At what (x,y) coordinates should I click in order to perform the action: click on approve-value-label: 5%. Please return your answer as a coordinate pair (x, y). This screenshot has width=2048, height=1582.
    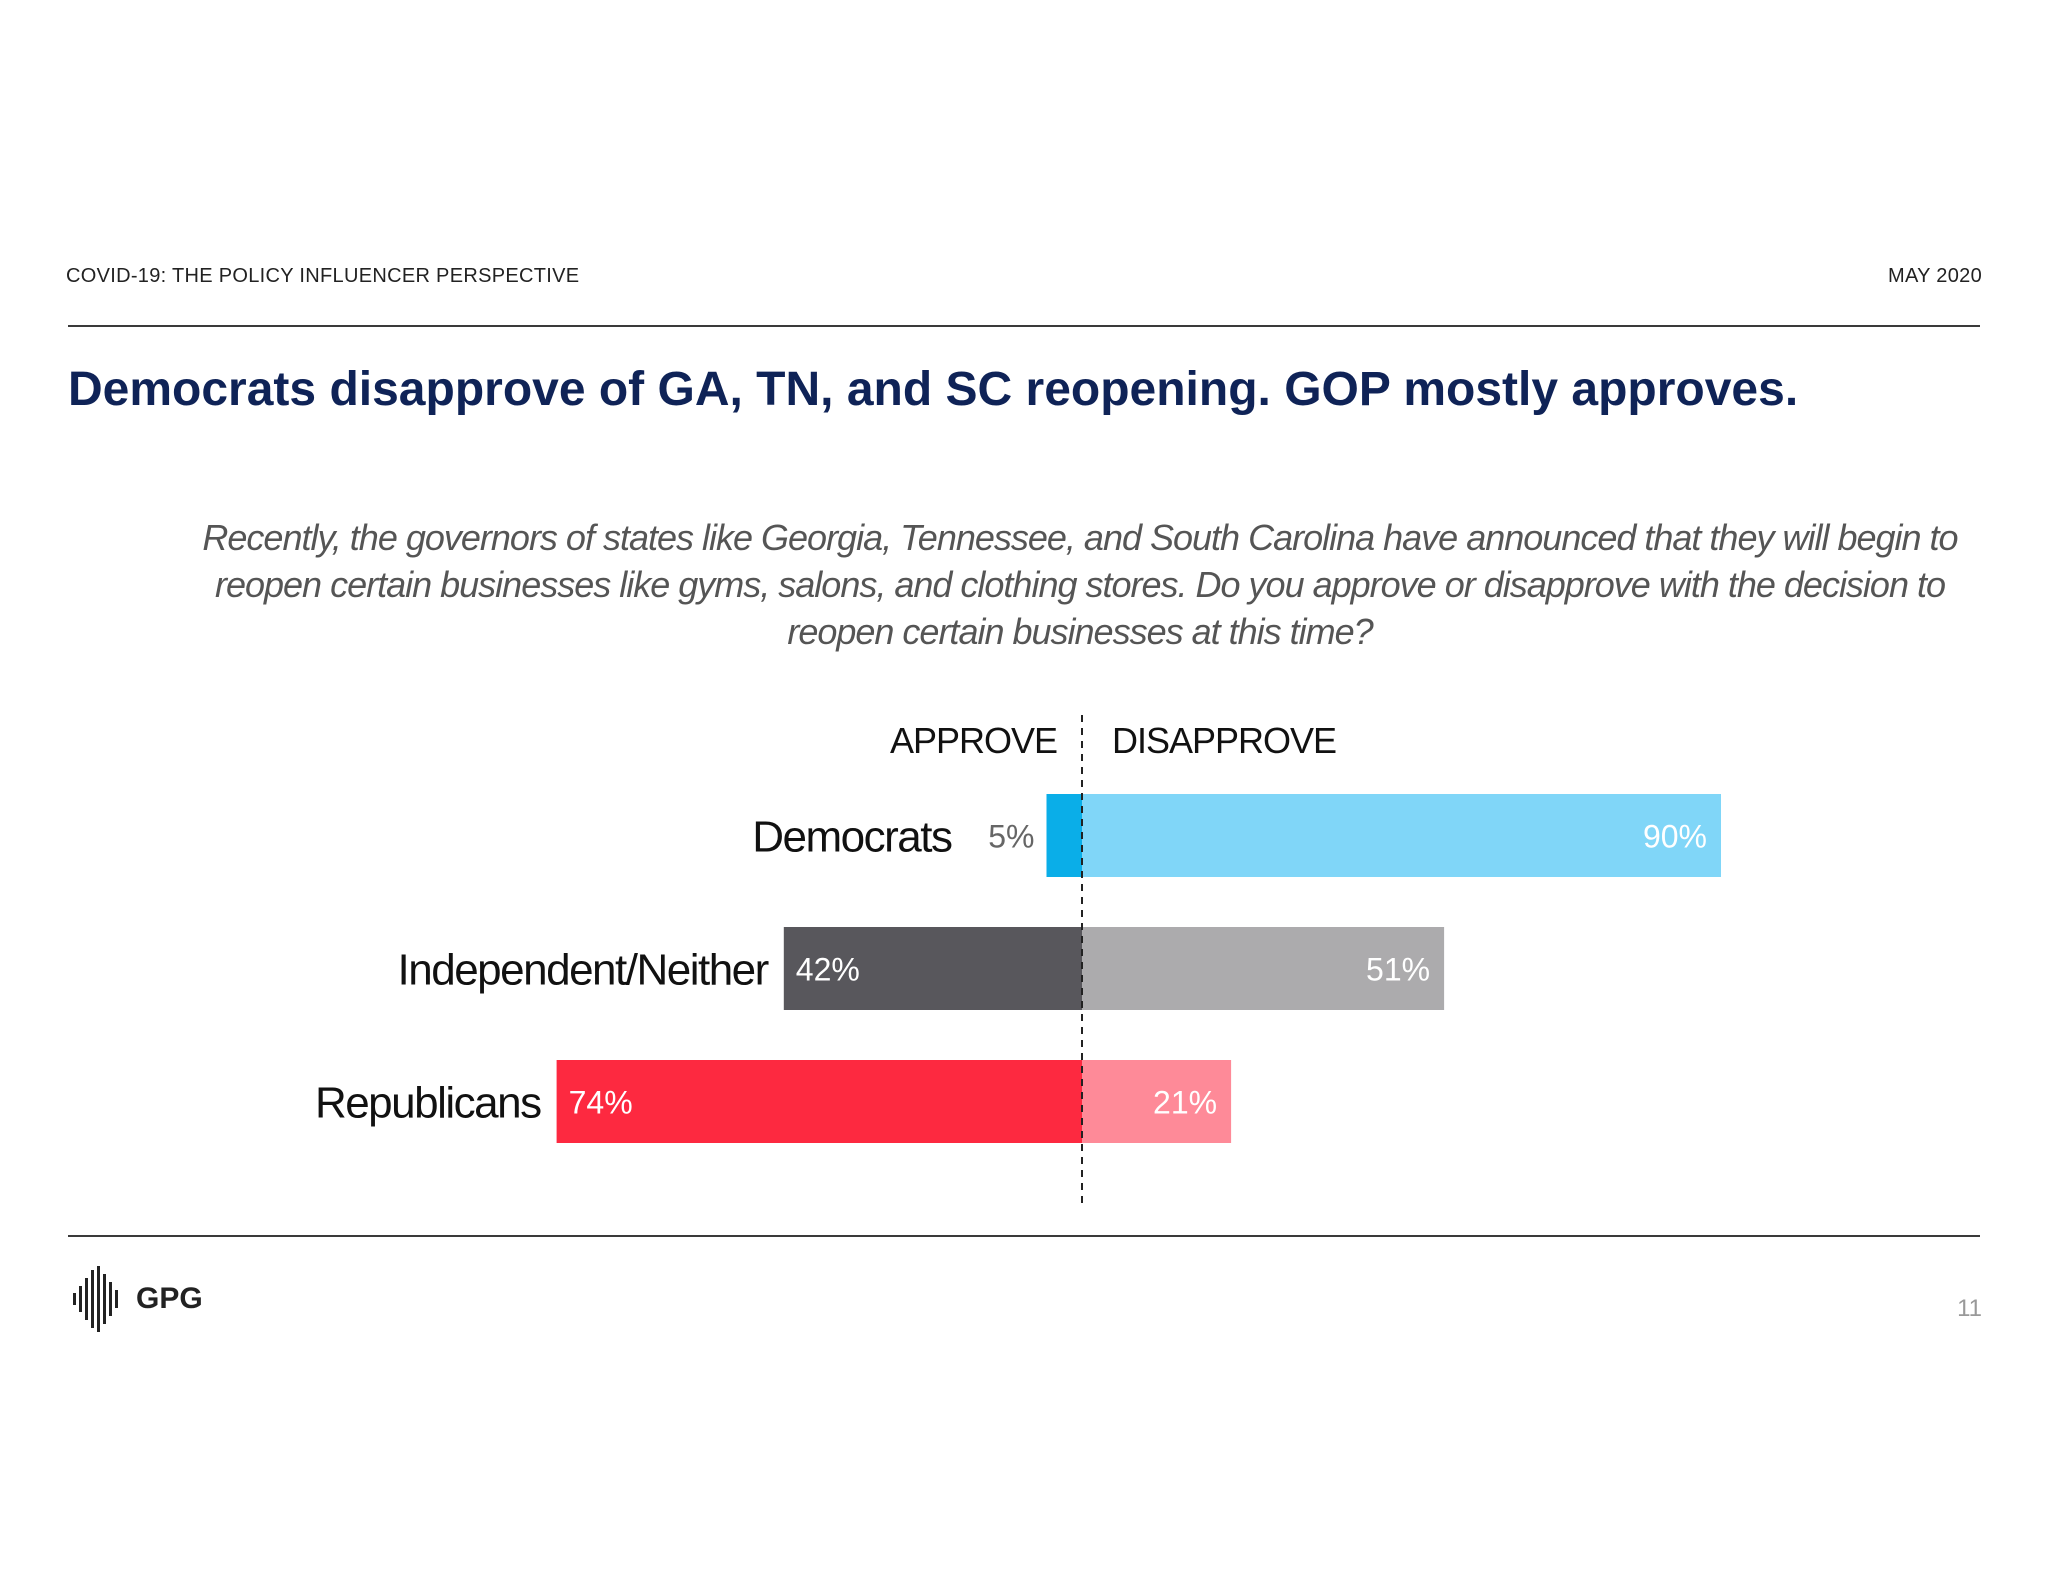
    Looking at the image, I should click on (1011, 837).